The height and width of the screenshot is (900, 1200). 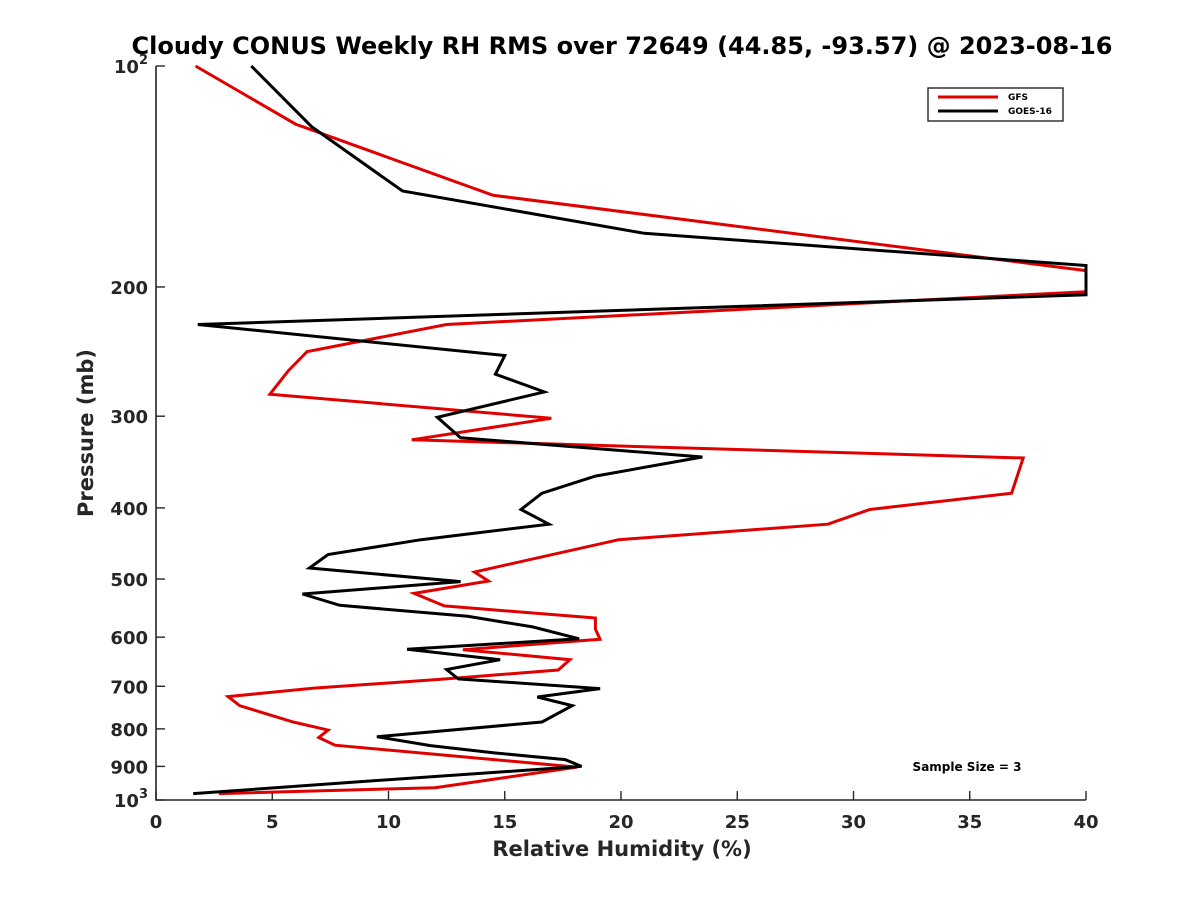 What do you see at coordinates (1018, 98) in the screenshot?
I see `legend-entry-label: GFS` at bounding box center [1018, 98].